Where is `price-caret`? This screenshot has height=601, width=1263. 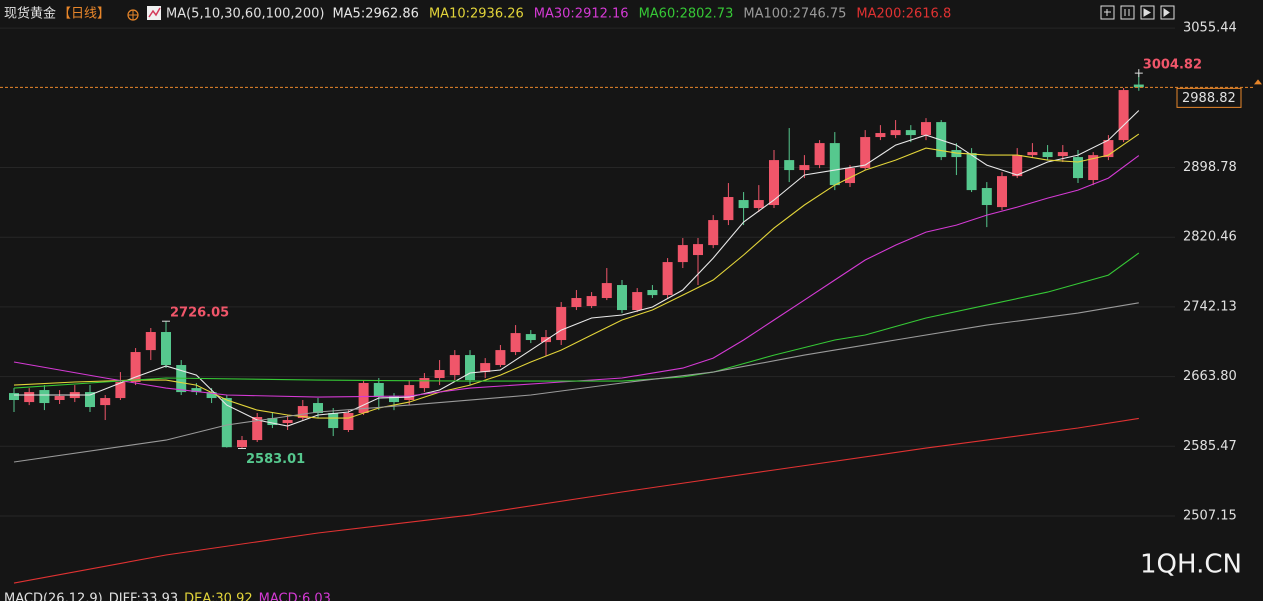 price-caret is located at coordinates (1258, 82).